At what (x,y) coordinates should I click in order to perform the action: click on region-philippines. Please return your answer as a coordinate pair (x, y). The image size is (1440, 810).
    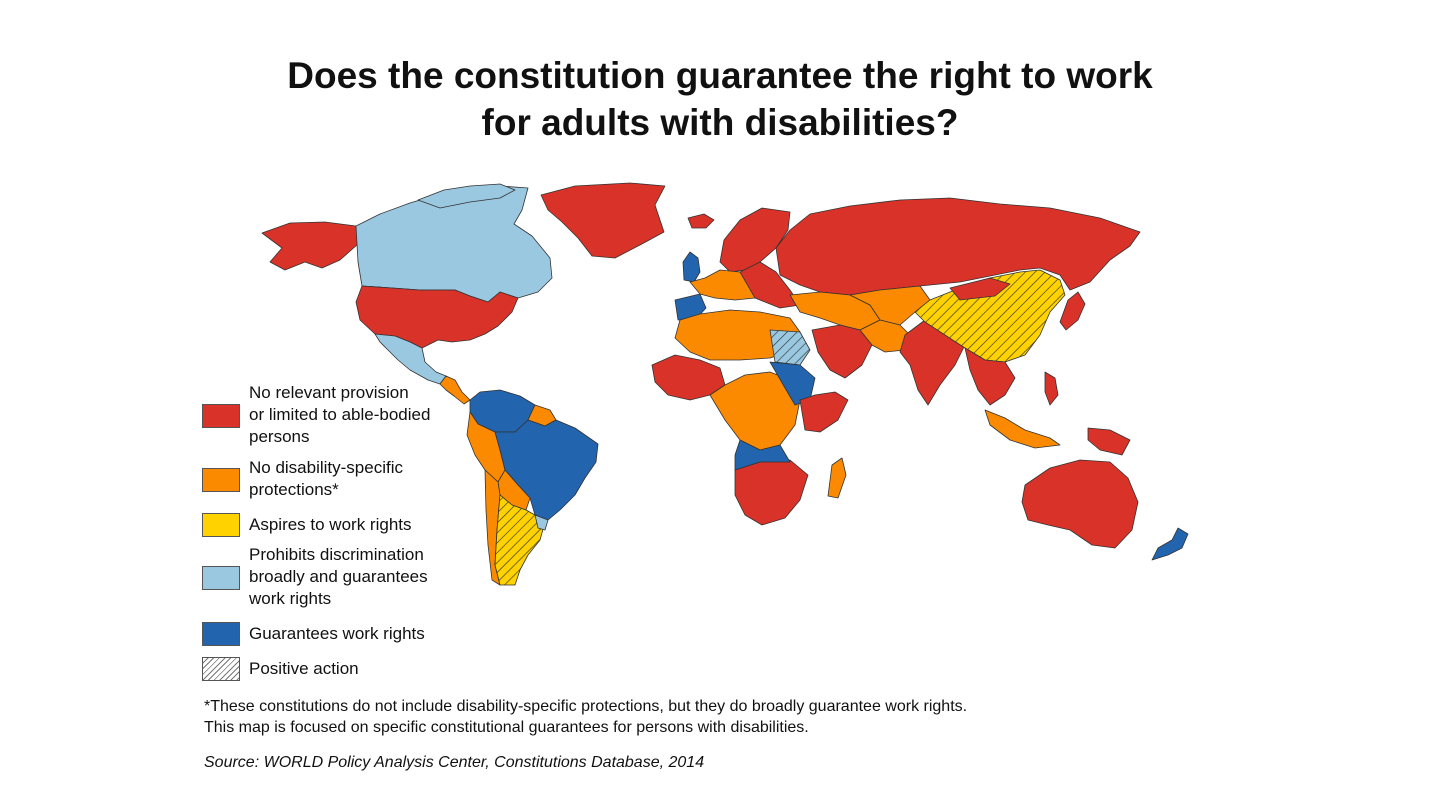
    Looking at the image, I should click on (1051, 388).